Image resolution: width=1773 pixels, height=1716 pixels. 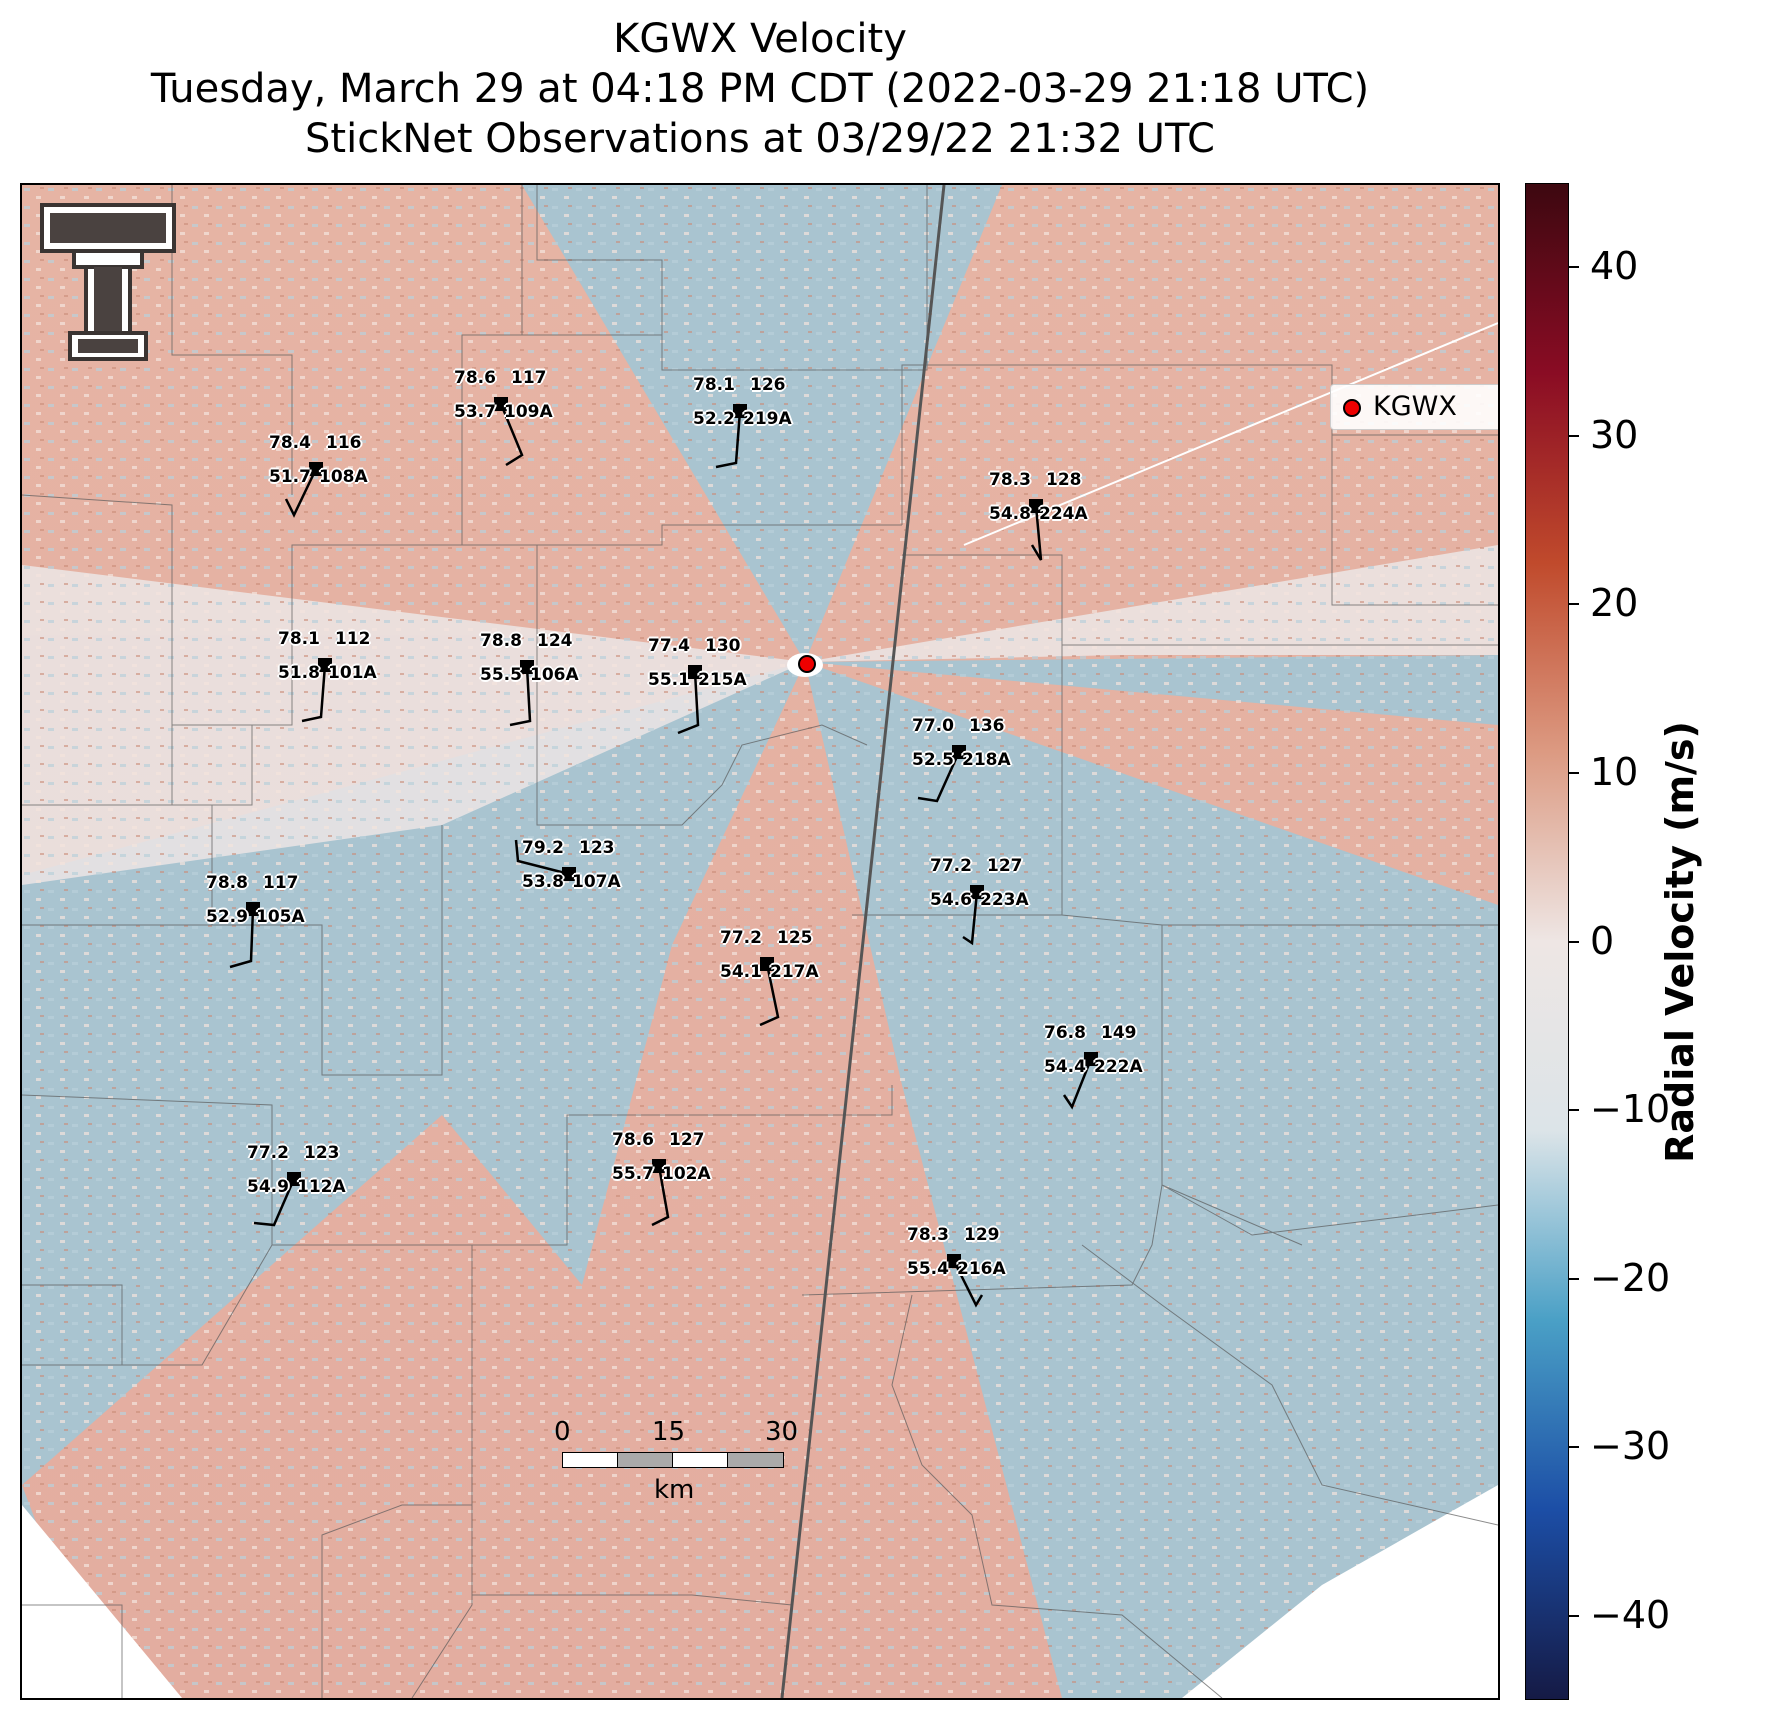 What do you see at coordinates (475, 412) in the screenshot?
I see `station-dewpoint: 53.7` at bounding box center [475, 412].